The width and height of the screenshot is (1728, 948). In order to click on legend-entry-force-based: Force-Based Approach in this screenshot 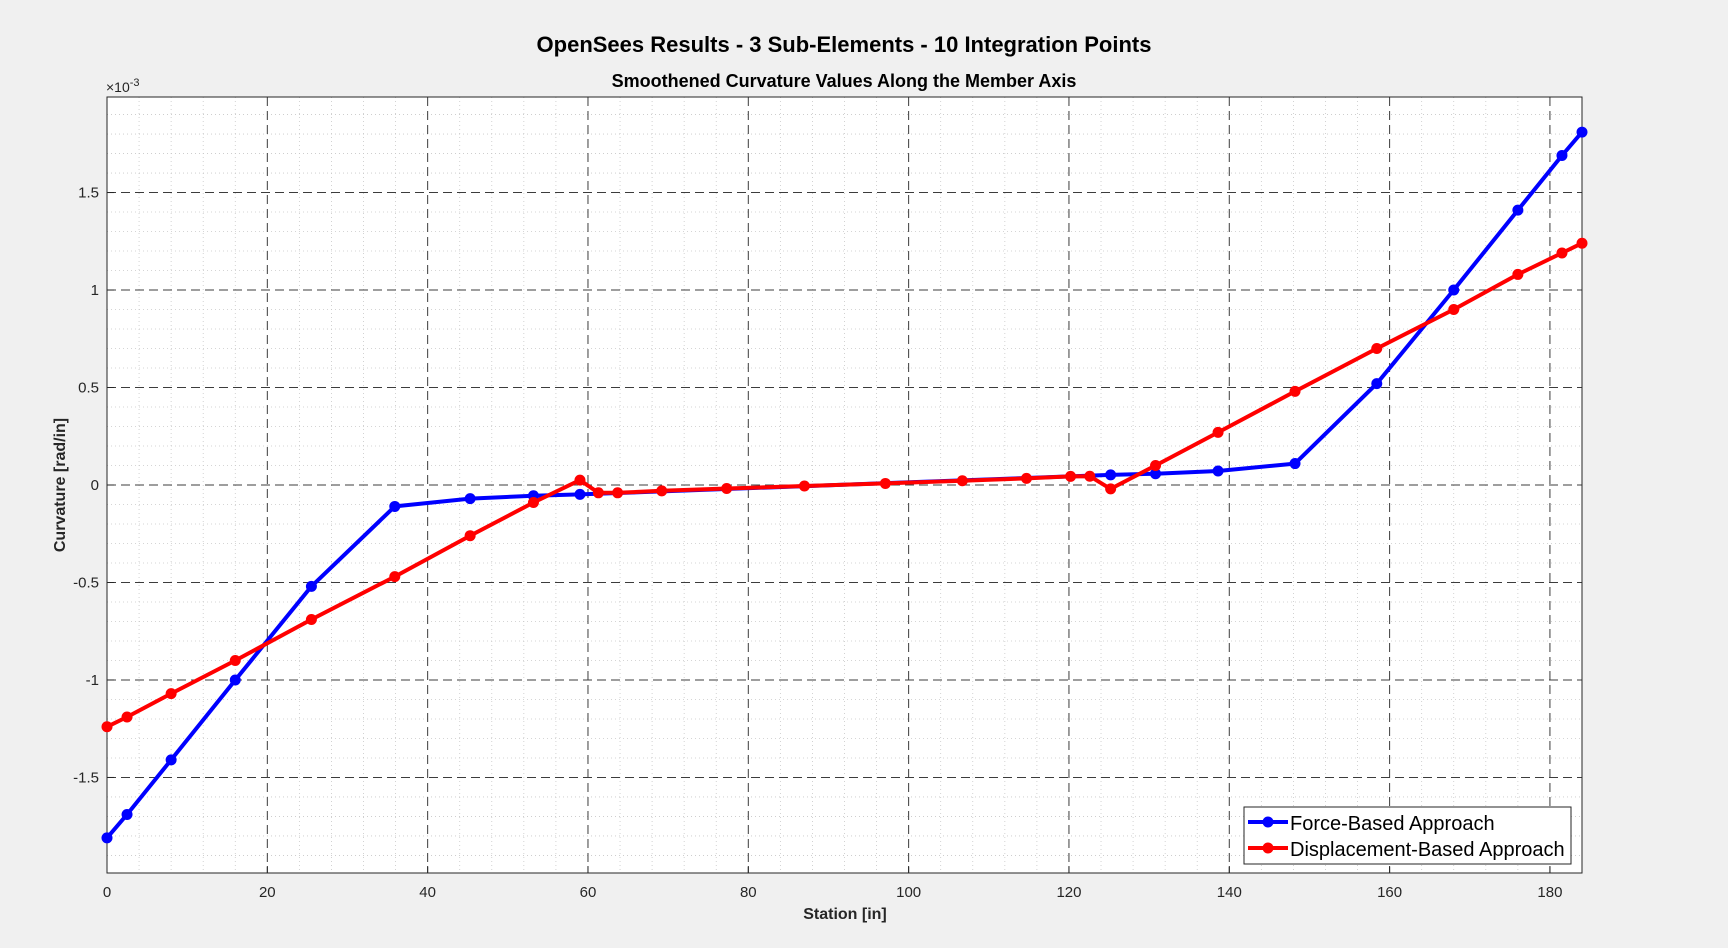, I will do `click(1371, 824)`.